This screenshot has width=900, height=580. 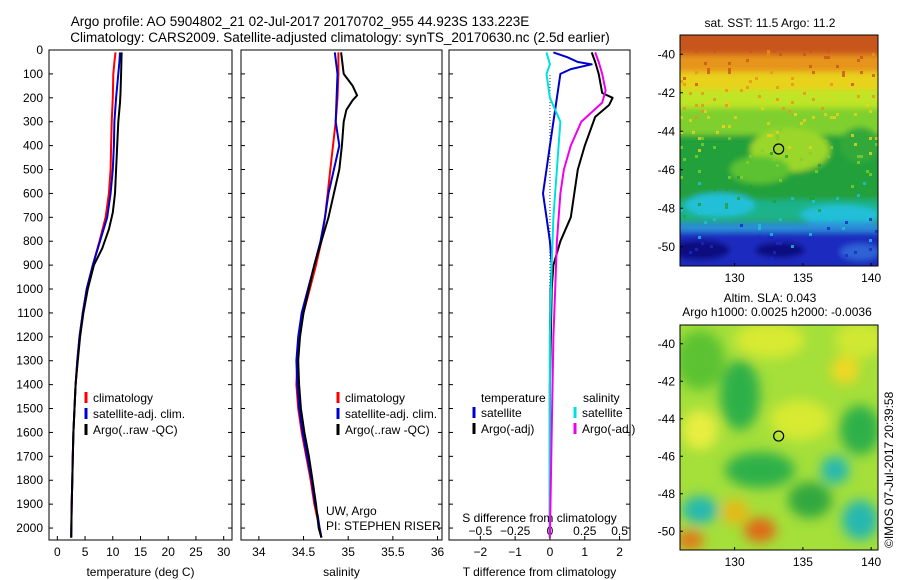 I want to click on legend-heading-salinity: salinity, so click(x=601, y=398).